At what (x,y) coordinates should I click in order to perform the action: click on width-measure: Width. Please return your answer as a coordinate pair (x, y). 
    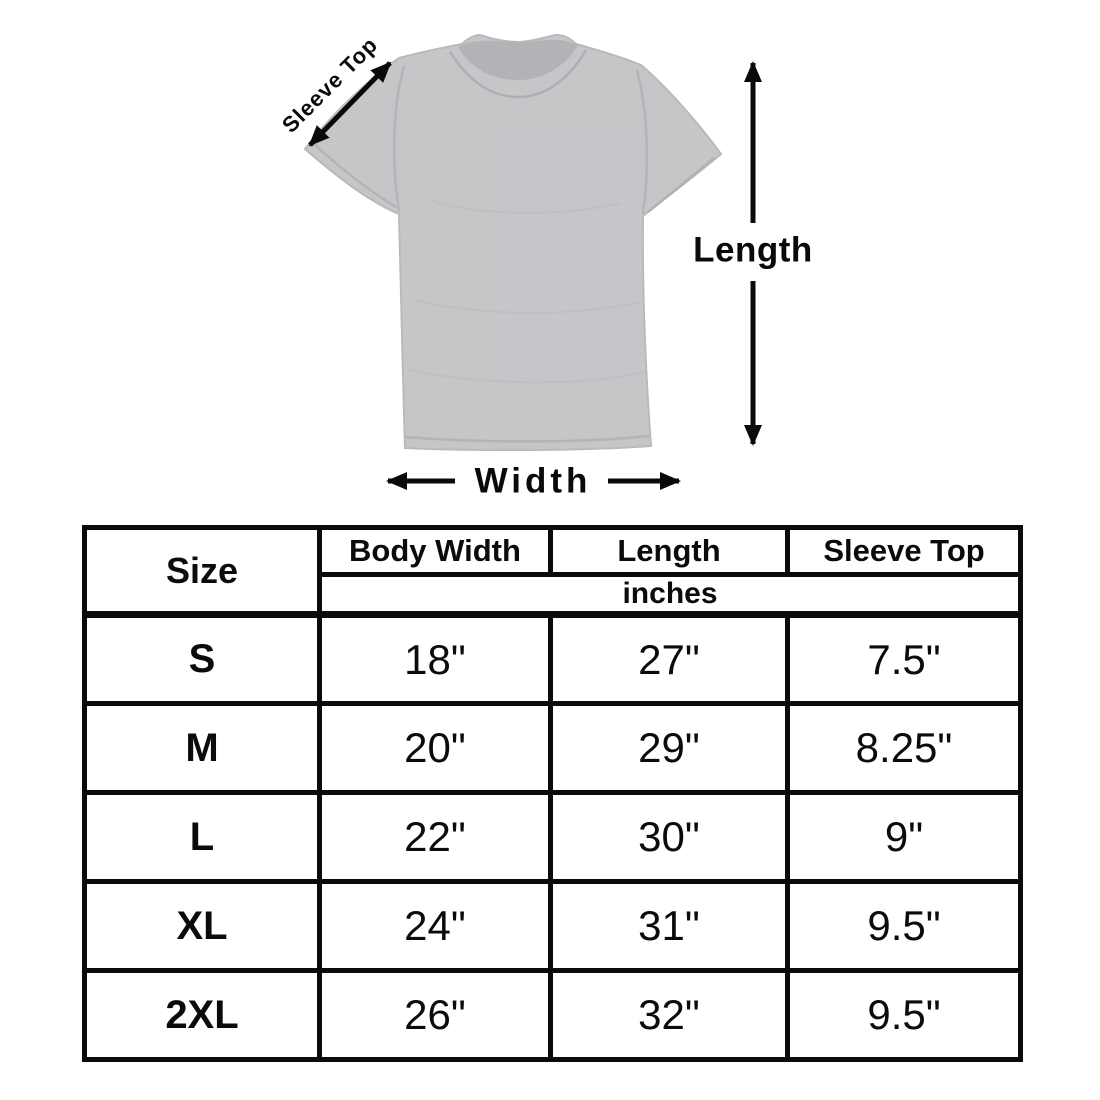
    Looking at the image, I should click on (533, 480).